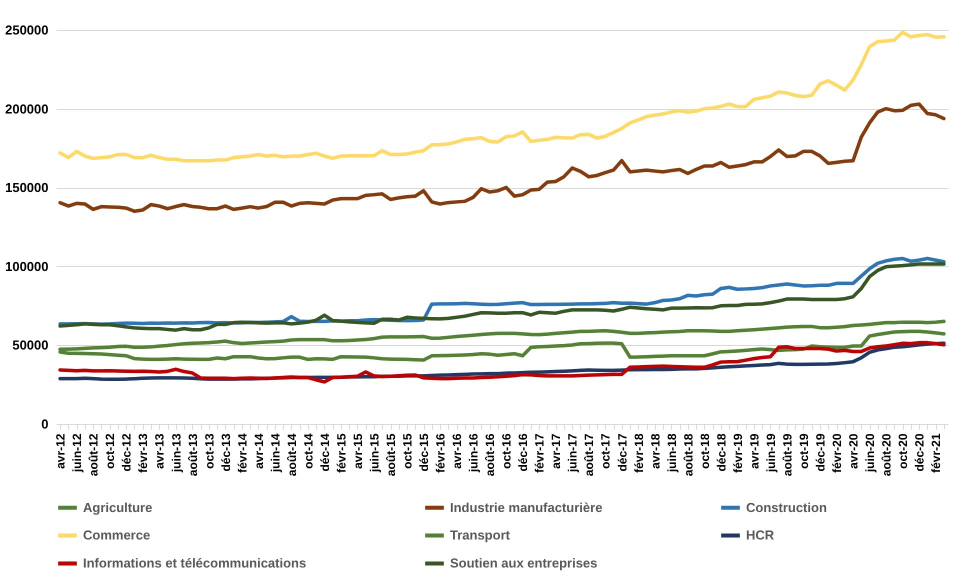 The width and height of the screenshot is (978, 585). Describe the element at coordinates (441, 453) in the screenshot. I see `x-tick-label: févr-16` at that location.